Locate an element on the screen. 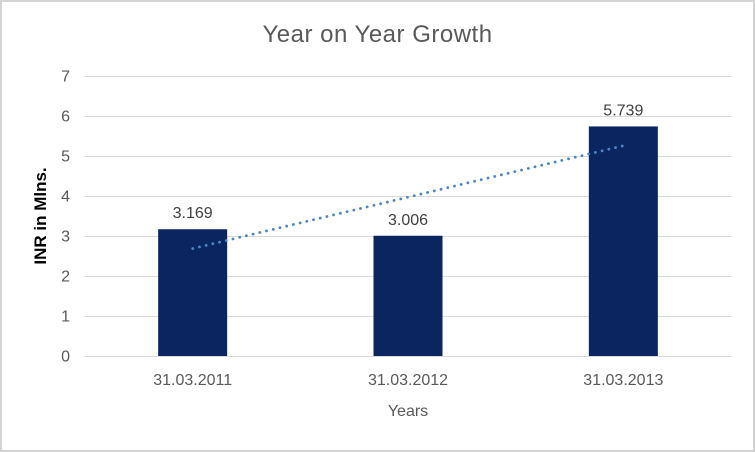 Image resolution: width=755 pixels, height=452 pixels. y-tick-label: 7 is located at coordinates (65, 77).